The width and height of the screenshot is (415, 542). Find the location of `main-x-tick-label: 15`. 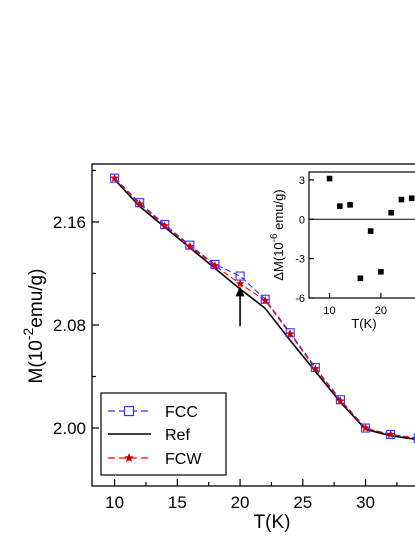

main-x-tick-label: 15 is located at coordinates (177, 502).